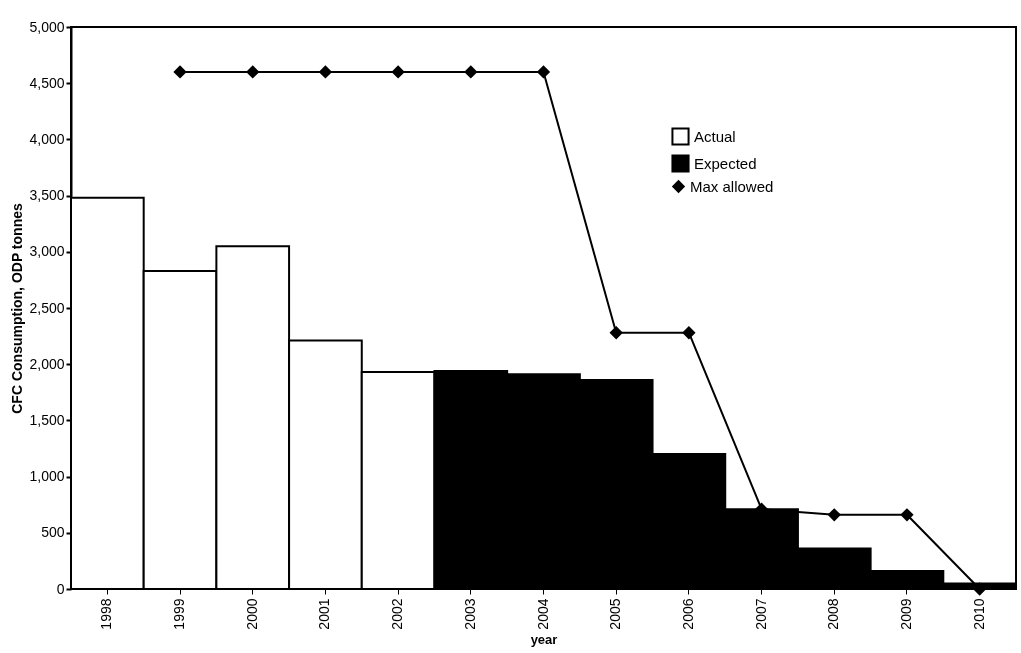 Image resolution: width=1021 pixels, height=653 pixels. I want to click on x-tick-label: 2006, so click(687, 614).